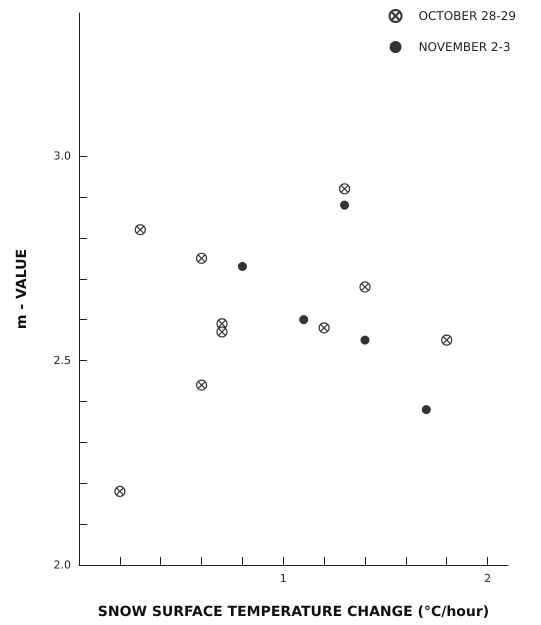 The width and height of the screenshot is (541, 625). I want to click on x-axis-title: SNOW SURFACE TEMPERATURE CHANGE (°C/hour), so click(294, 612).